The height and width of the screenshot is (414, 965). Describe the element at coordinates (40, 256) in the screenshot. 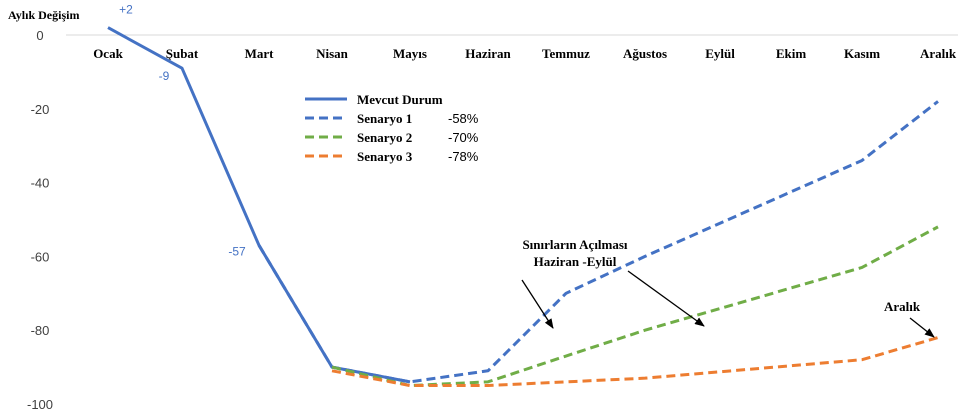

I see `y-tick-label: -60` at that location.